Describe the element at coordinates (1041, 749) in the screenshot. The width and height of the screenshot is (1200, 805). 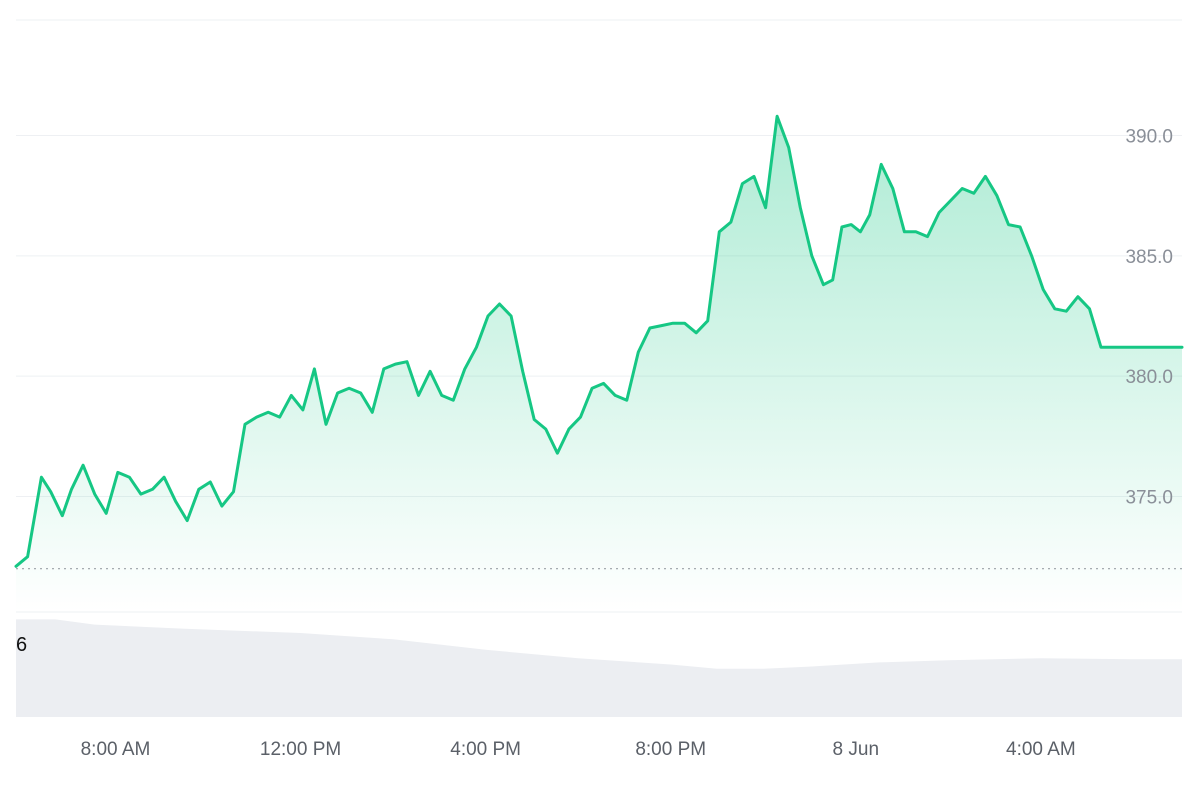
I see `x-tick-label: 4:00 AM` at that location.